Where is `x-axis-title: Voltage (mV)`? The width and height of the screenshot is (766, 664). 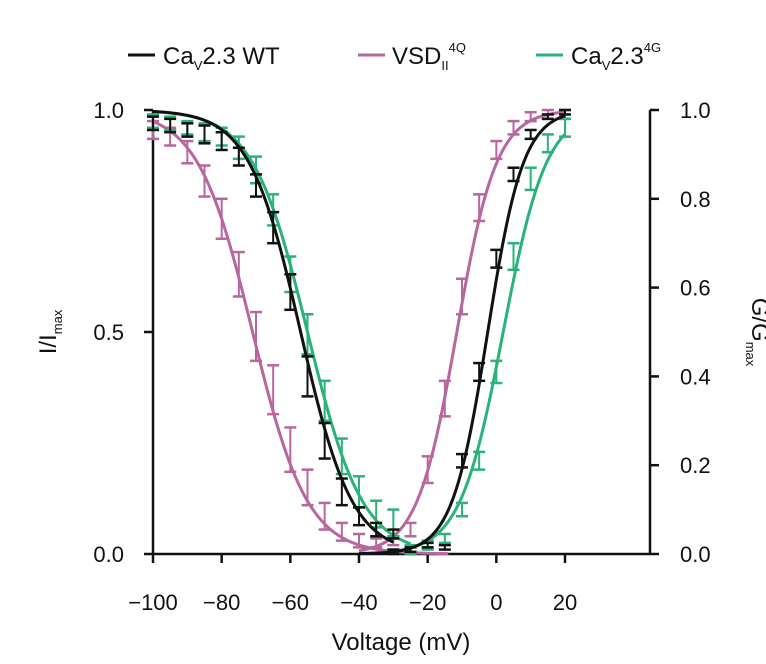 x-axis-title: Voltage (mV) is located at coordinates (401, 642).